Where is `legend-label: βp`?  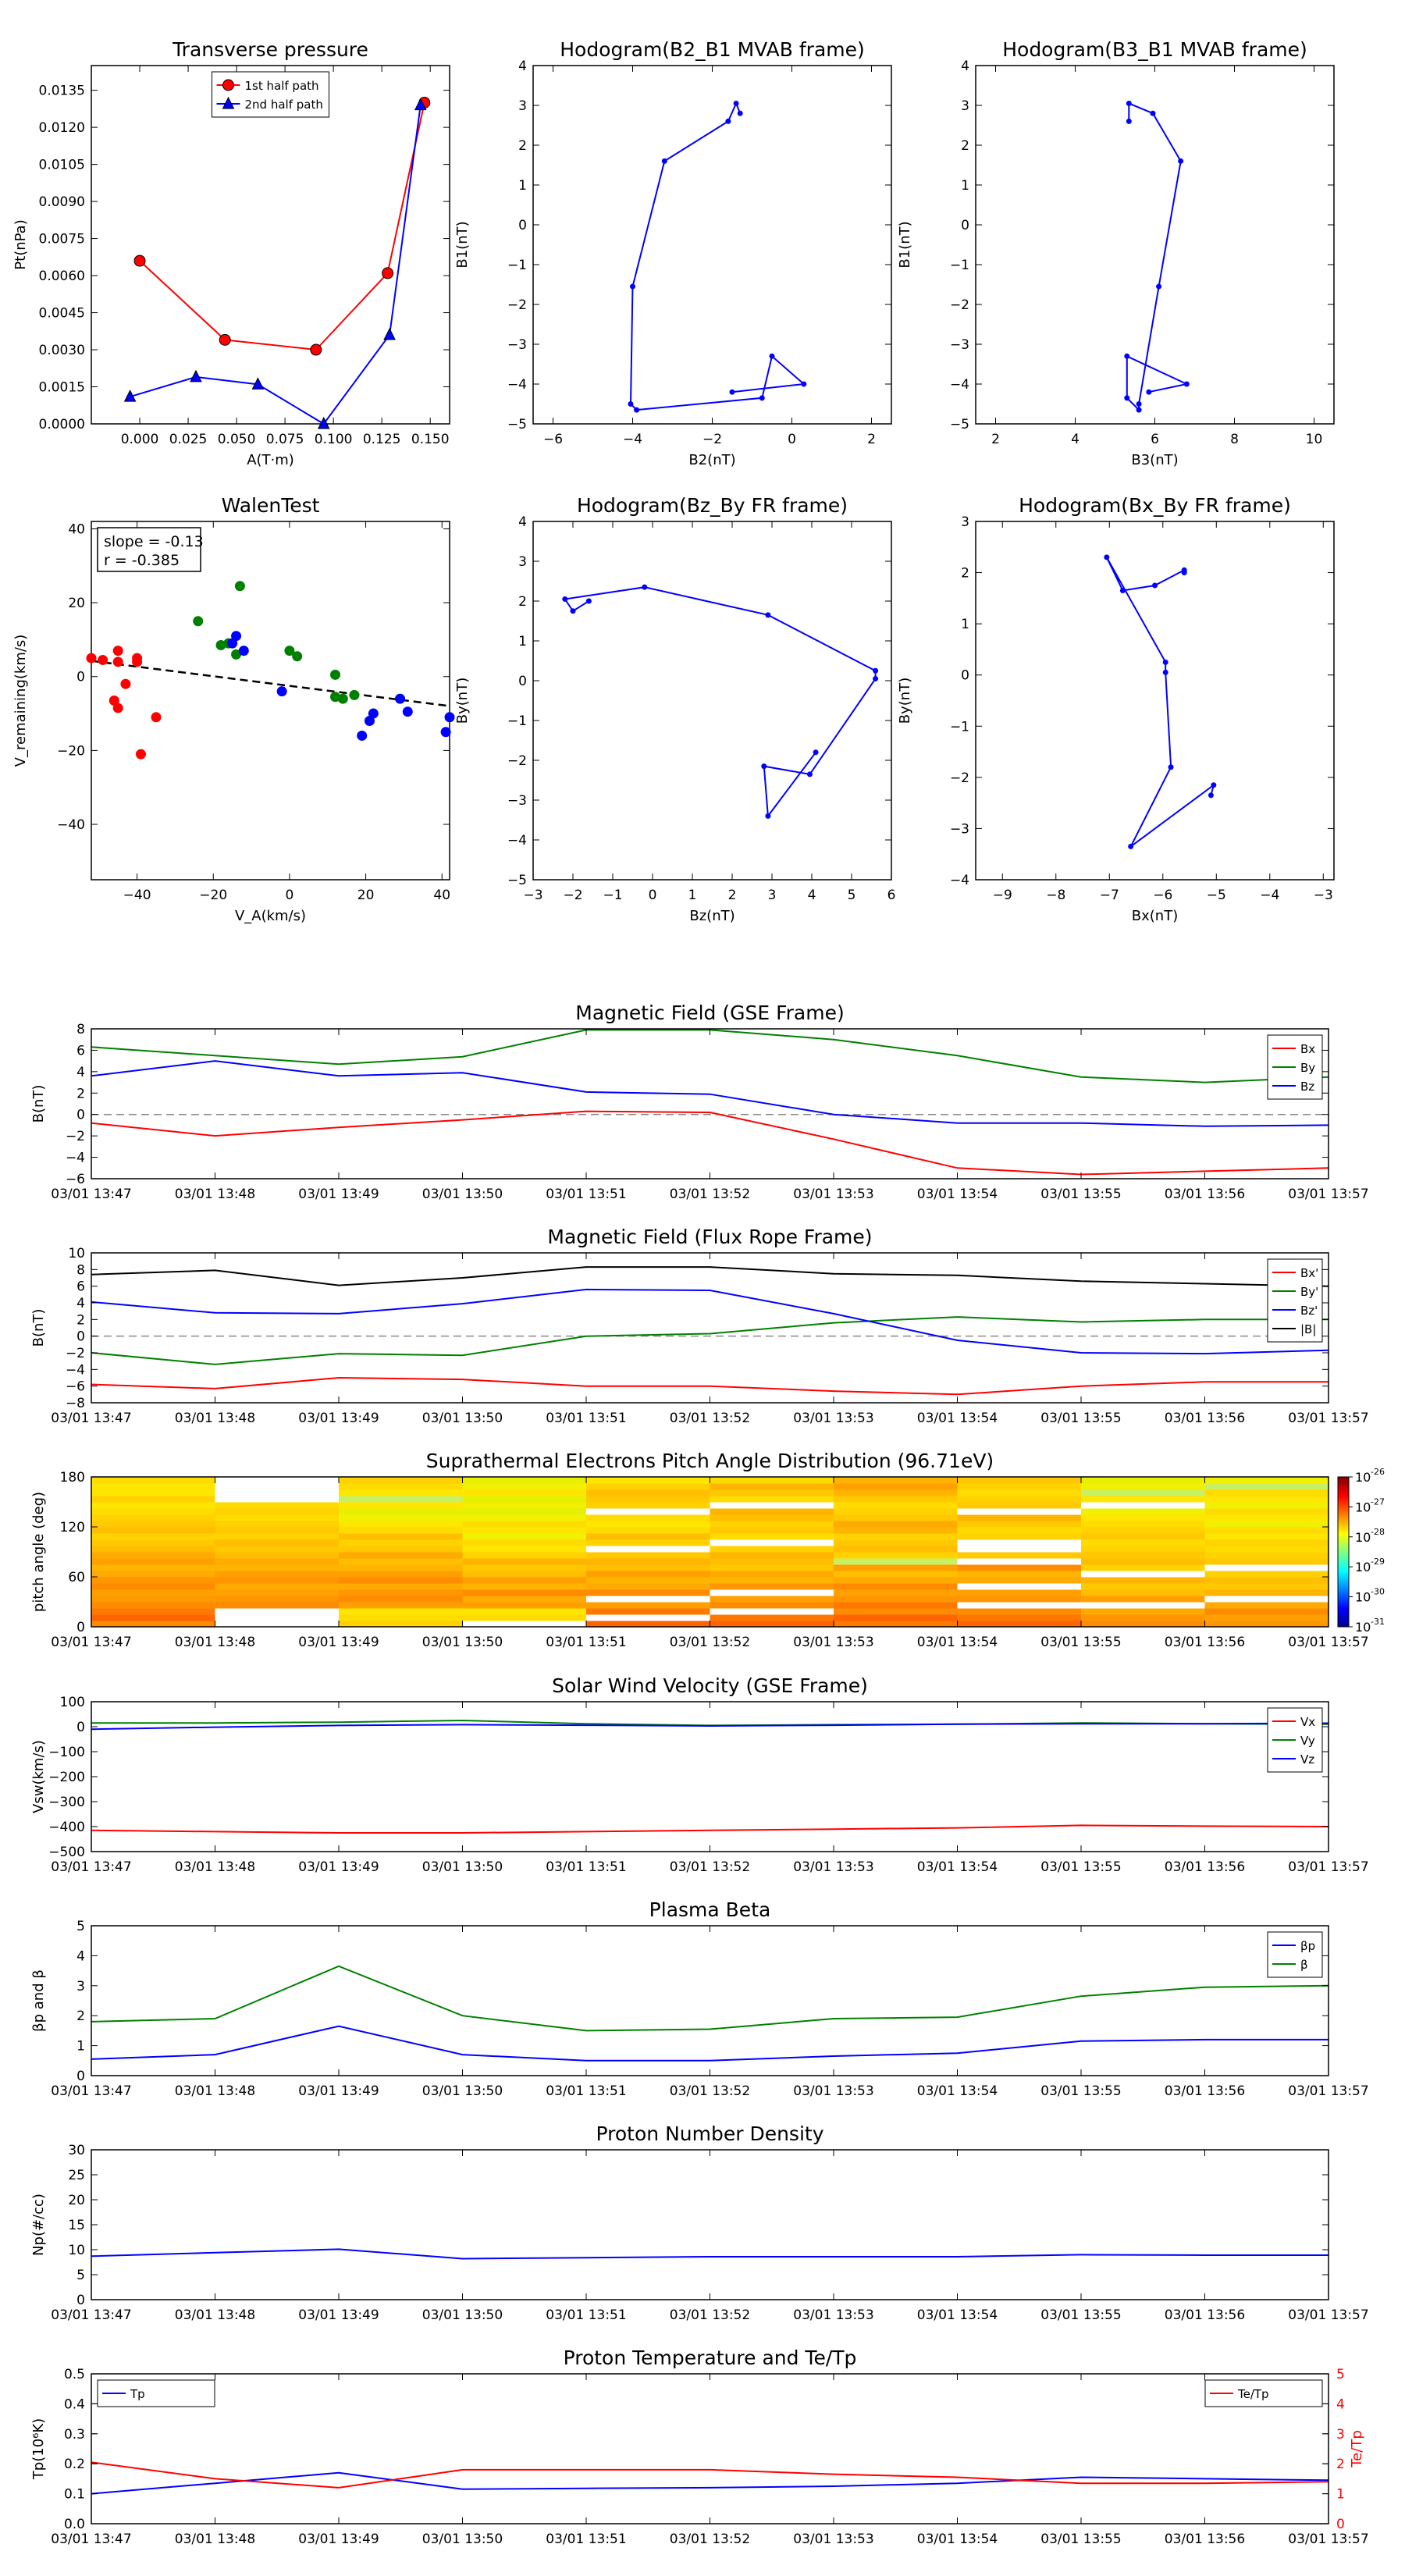 legend-label: βp is located at coordinates (1307, 1946).